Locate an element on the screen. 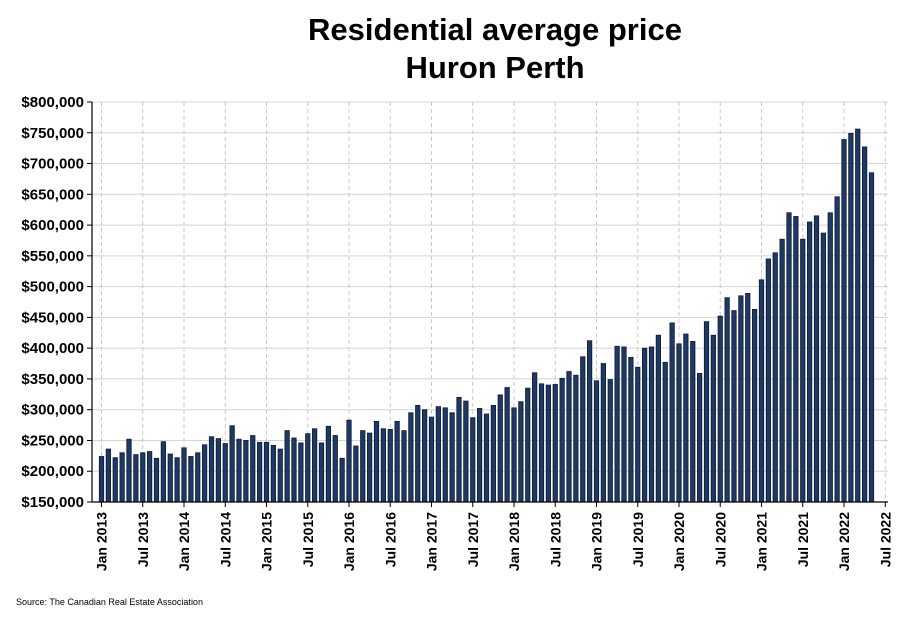  x-tick-label: Jan 2016 is located at coordinates (349, 541).